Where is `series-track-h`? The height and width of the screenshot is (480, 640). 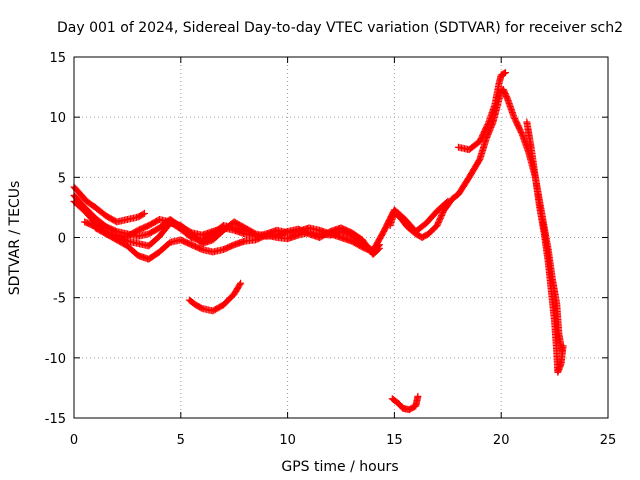 series-track-h is located at coordinates (481, 111).